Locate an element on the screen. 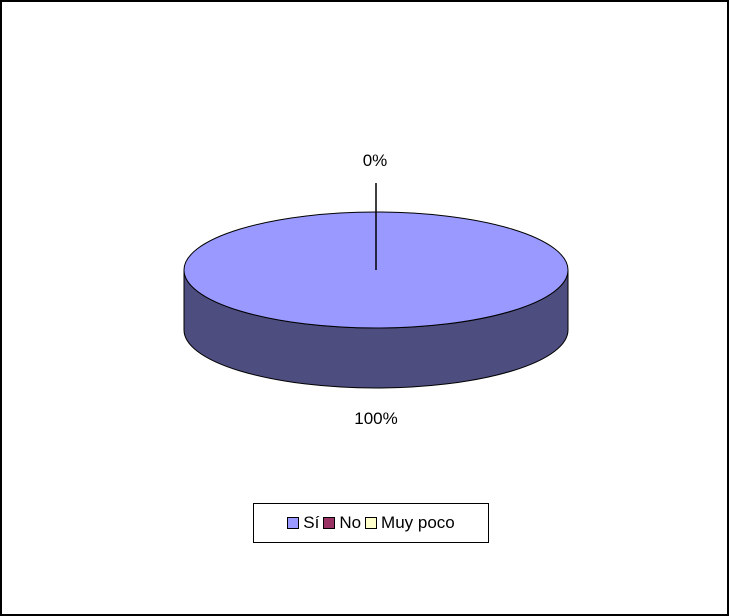 The image size is (729, 616). legend-swatch-muy-poco is located at coordinates (371, 523).